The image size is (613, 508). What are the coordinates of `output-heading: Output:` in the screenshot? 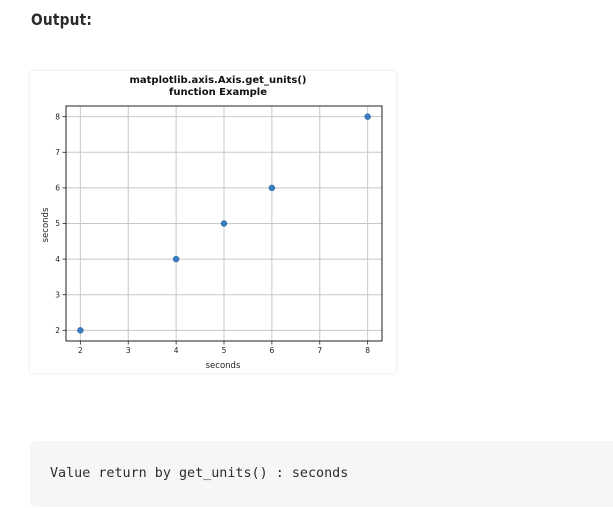 It's located at (62, 19).